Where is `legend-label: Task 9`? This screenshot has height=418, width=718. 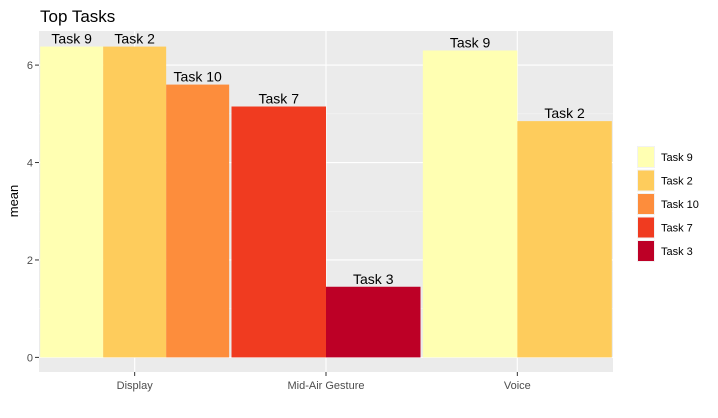
legend-label: Task 9 is located at coordinates (677, 158).